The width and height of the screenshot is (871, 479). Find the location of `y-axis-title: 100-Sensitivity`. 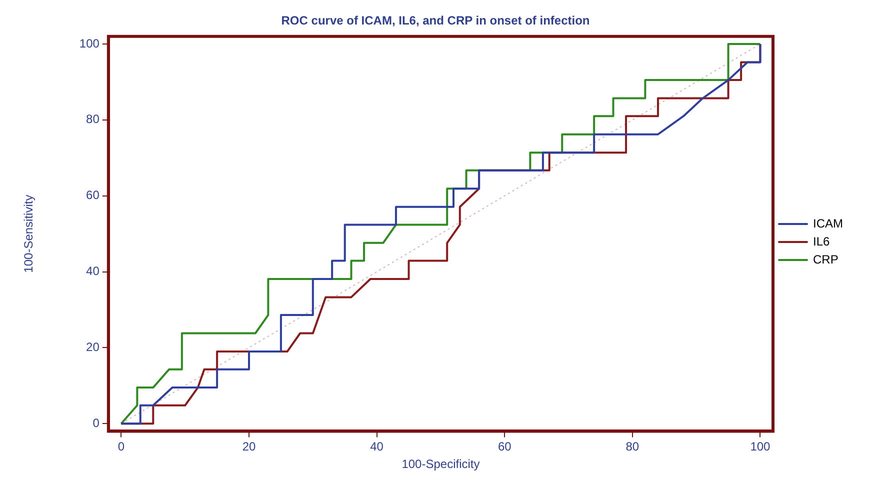

y-axis-title: 100-Sensitivity is located at coordinates (29, 233).